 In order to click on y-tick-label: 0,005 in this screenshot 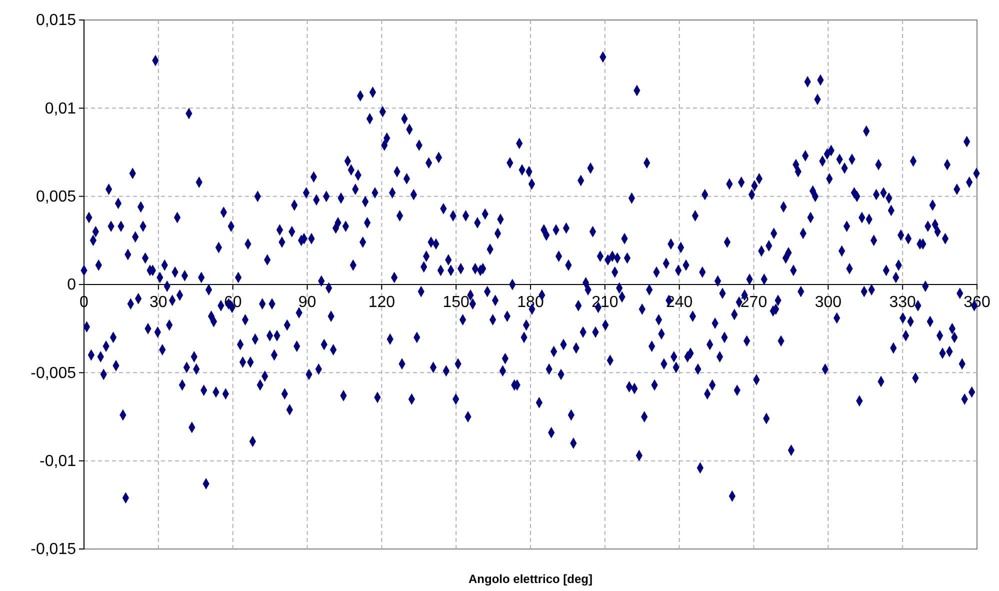, I will do `click(56, 197)`.